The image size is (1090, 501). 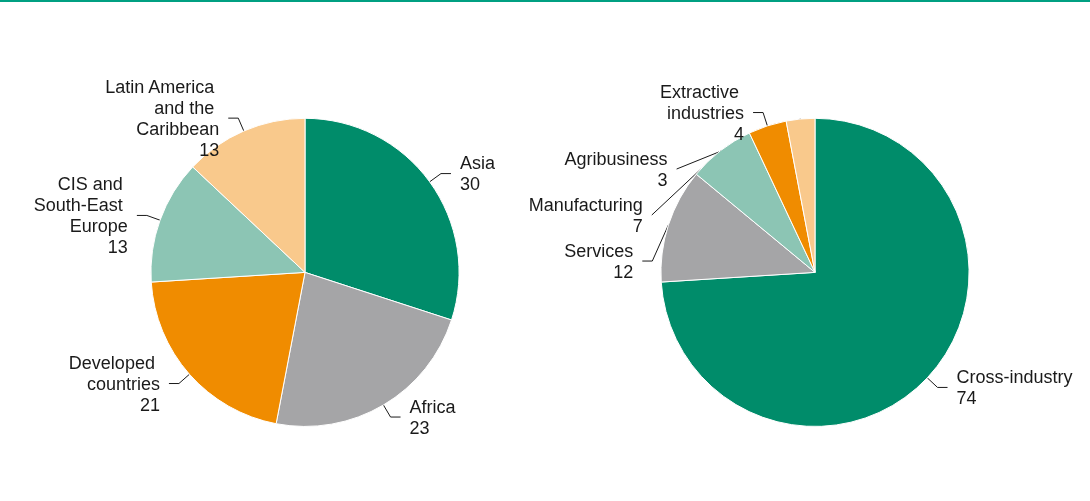 I want to click on data-label: 21, so click(x=149, y=404).